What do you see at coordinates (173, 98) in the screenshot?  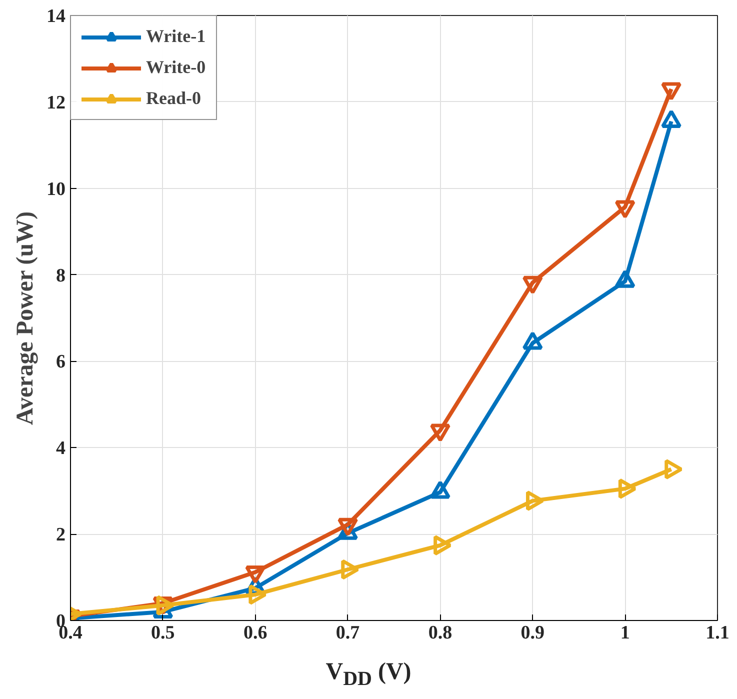 I see `legend-label: Read-0` at bounding box center [173, 98].